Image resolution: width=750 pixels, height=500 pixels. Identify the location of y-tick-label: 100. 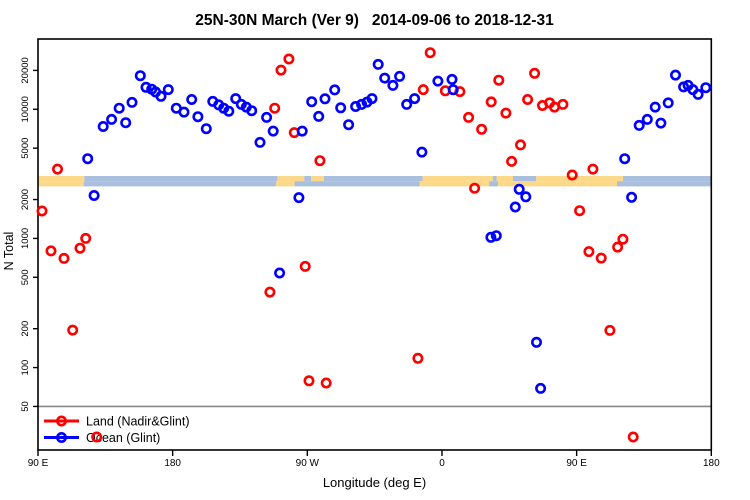
(25, 368).